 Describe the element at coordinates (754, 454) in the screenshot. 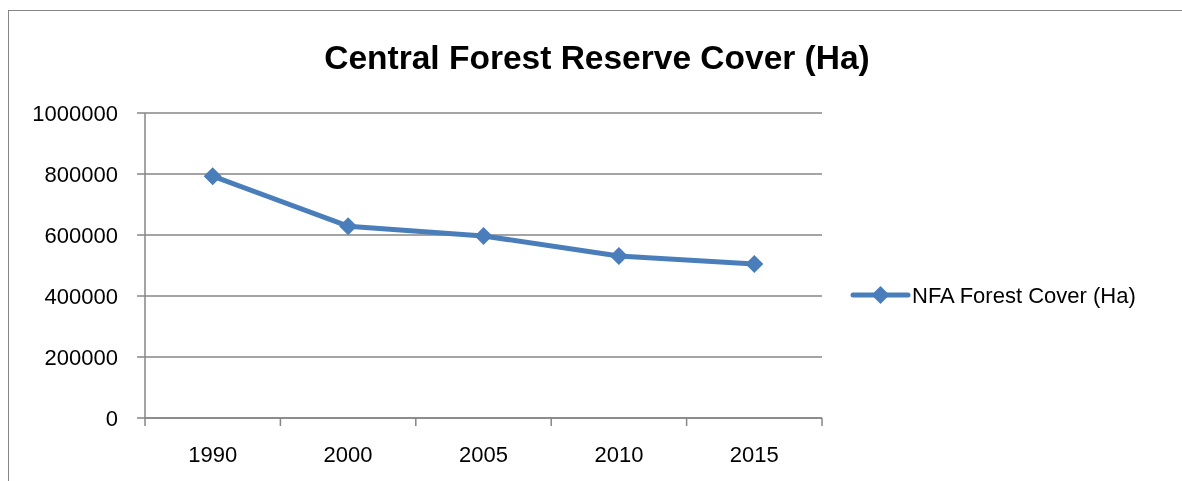

I see `x-tick-label: 2015` at that location.